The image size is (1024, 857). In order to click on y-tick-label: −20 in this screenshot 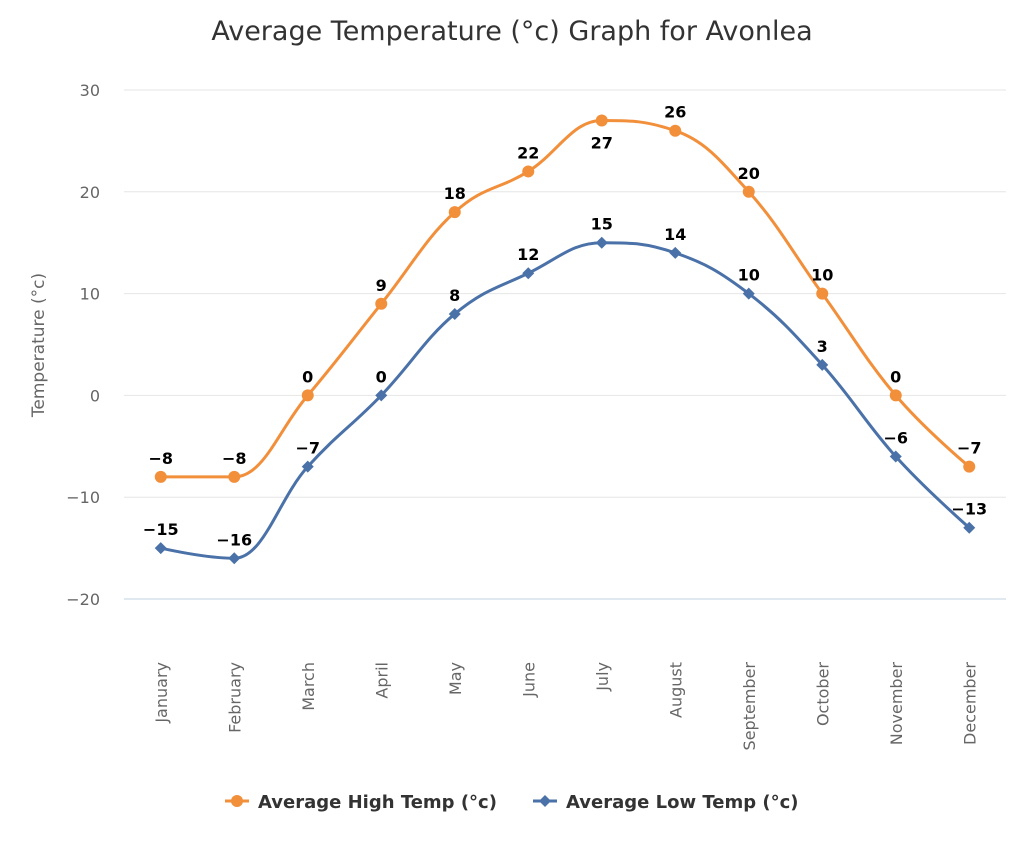, I will do `click(83, 599)`.